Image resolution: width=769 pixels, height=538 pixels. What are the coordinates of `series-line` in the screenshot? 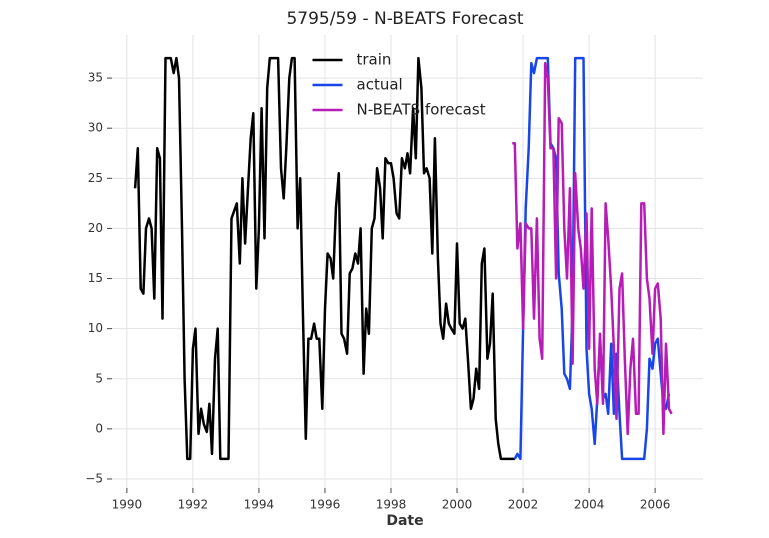 It's located at (592, 248).